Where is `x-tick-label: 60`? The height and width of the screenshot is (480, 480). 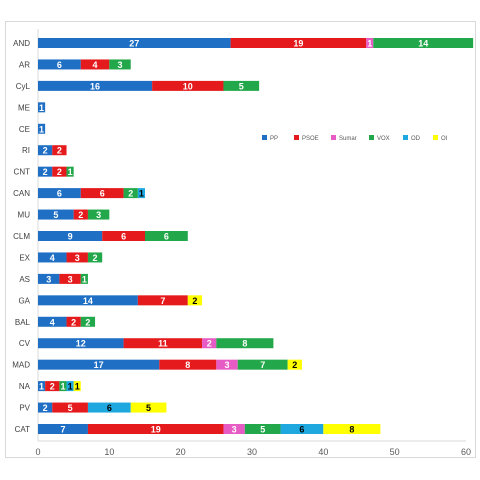
x-tick-label: 60 is located at coordinates (466, 452).